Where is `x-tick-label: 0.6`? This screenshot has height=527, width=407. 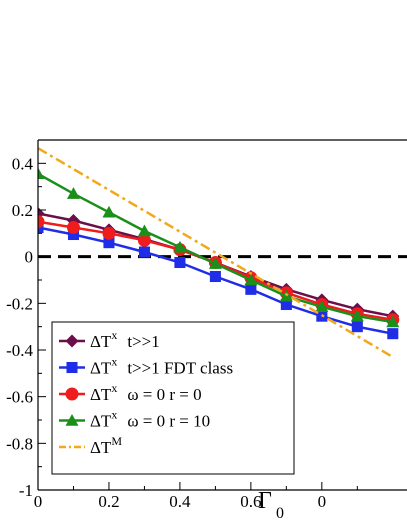 x-tick-label: 0.6 is located at coordinates (250, 501).